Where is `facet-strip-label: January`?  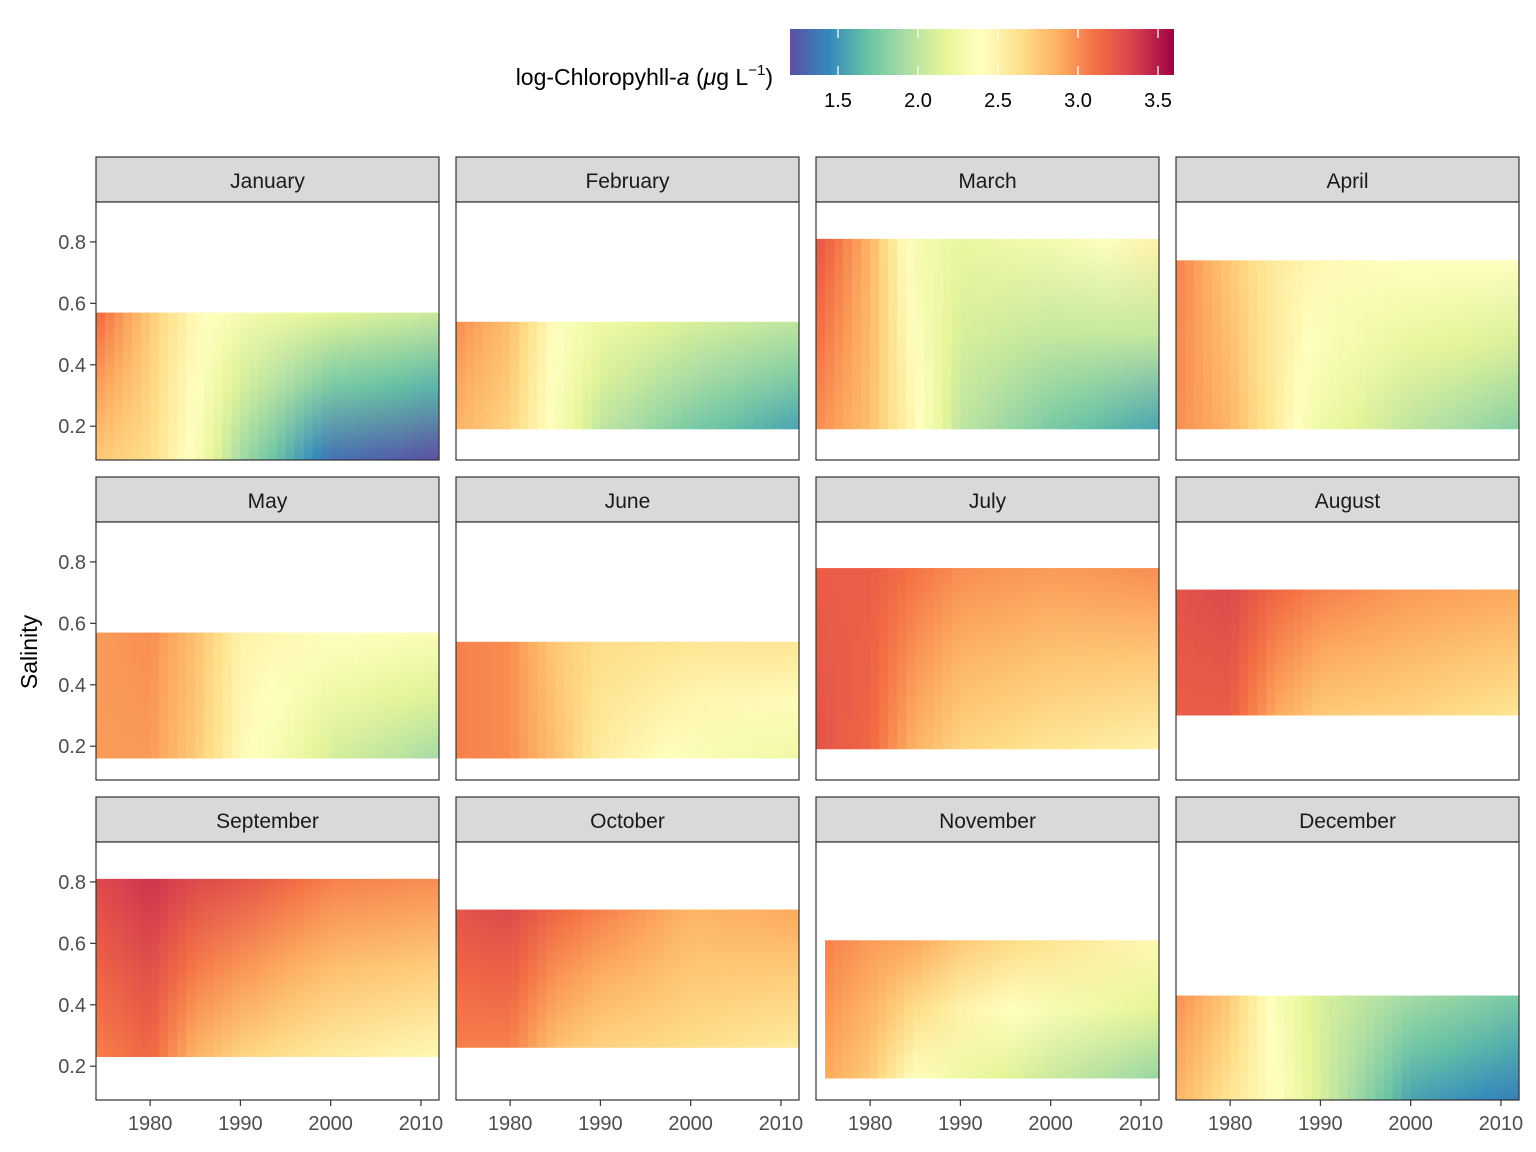 facet-strip-label: January is located at coordinates (267, 181).